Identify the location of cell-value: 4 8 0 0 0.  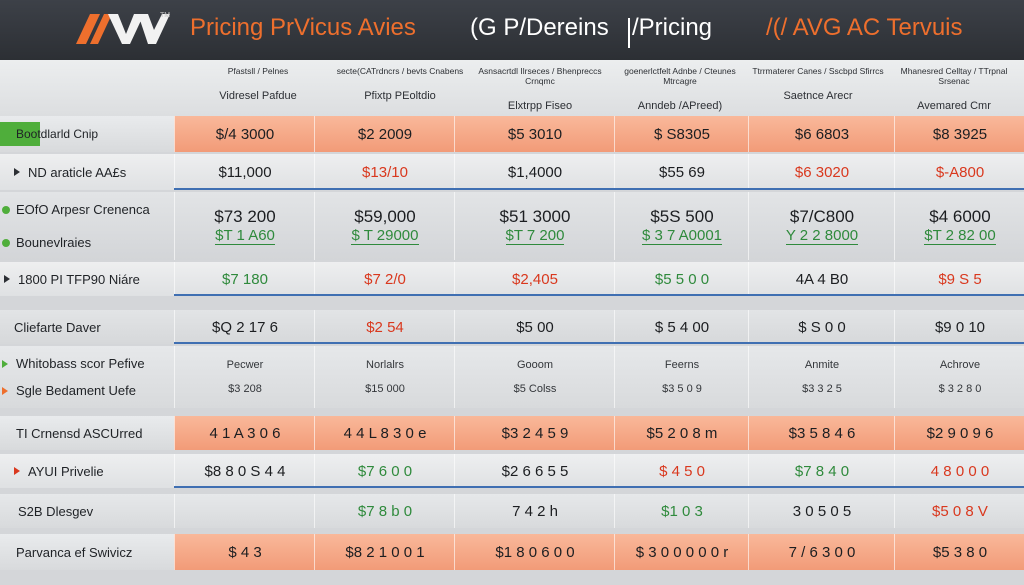
(960, 471).